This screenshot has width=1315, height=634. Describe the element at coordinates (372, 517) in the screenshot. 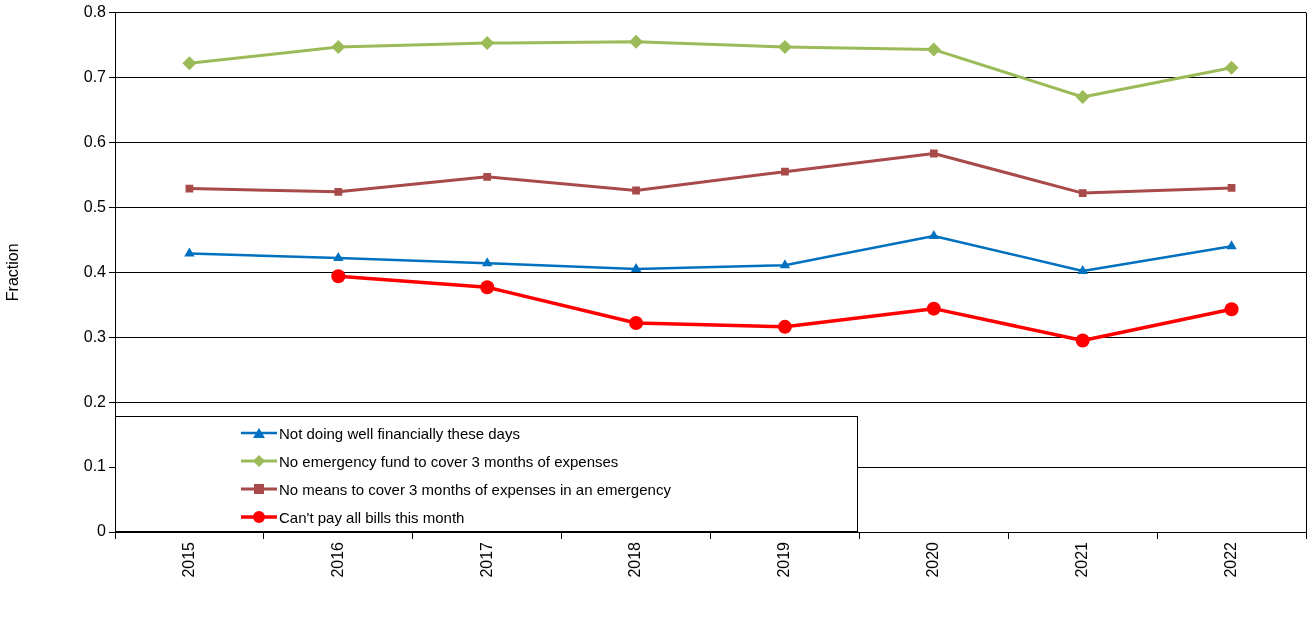

I see `legend-label: Can't pay all bills this month` at that location.